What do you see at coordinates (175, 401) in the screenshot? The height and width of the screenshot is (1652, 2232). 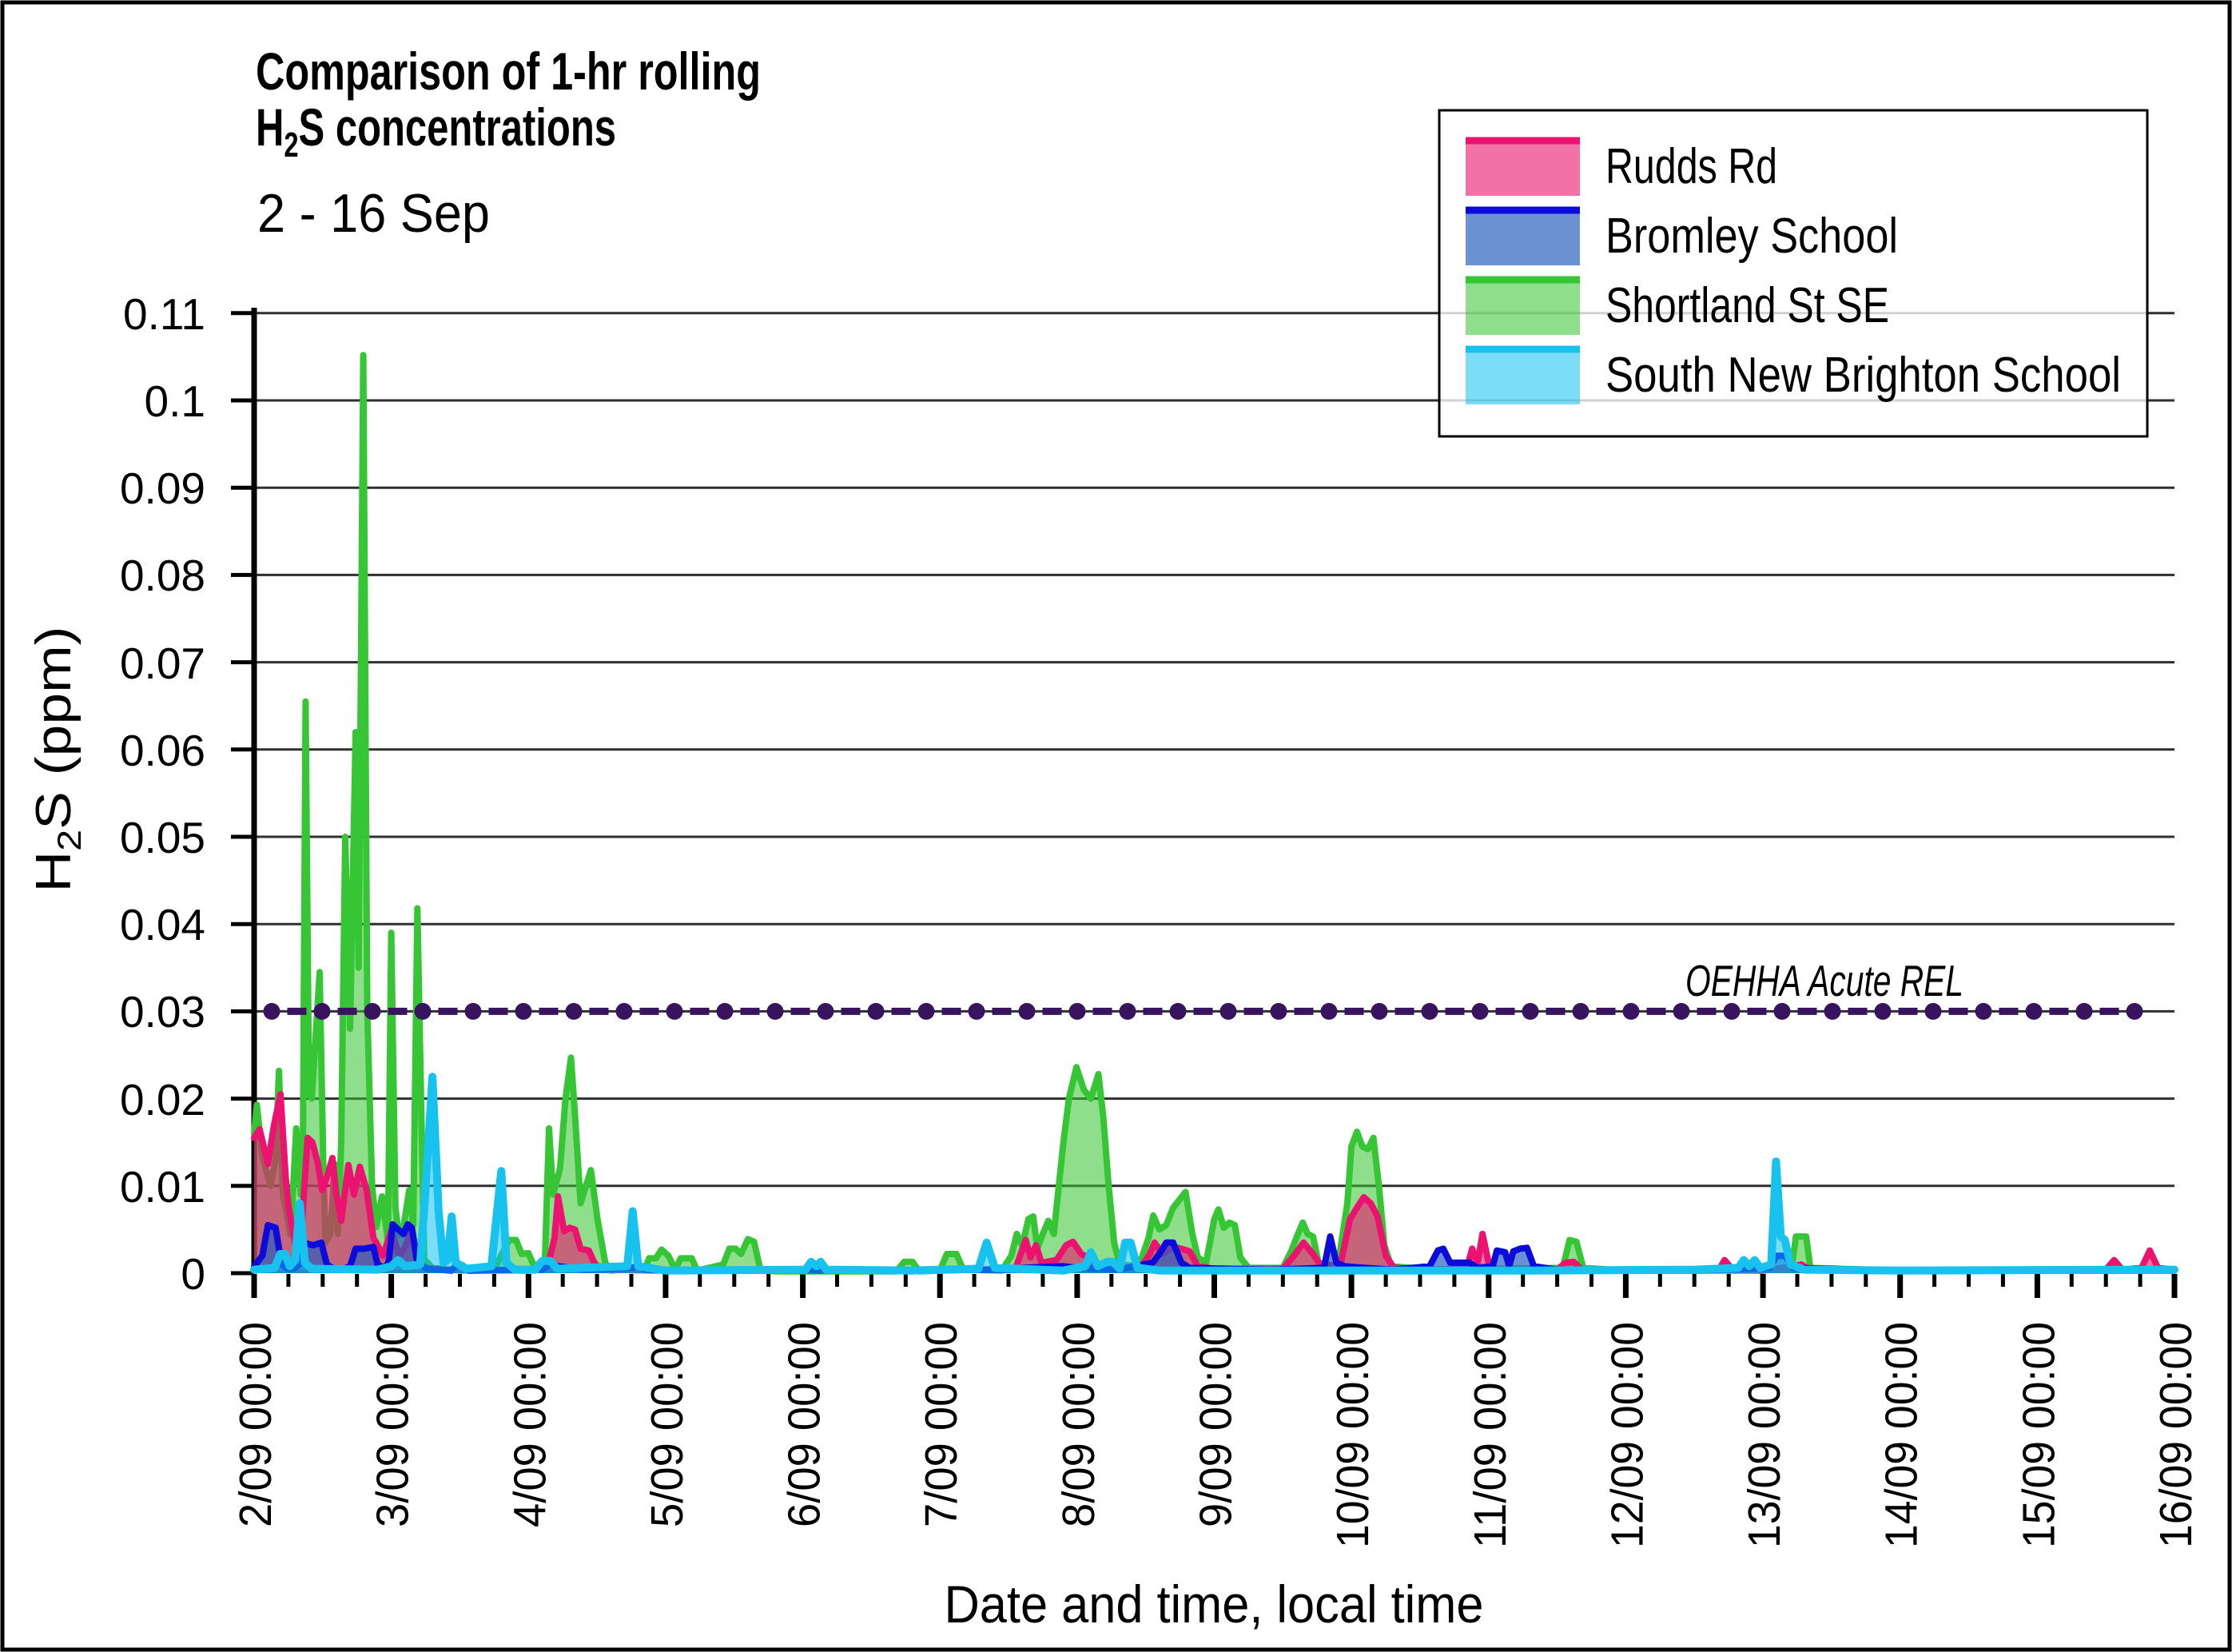 I see `svg-text: 0.1` at bounding box center [175, 401].